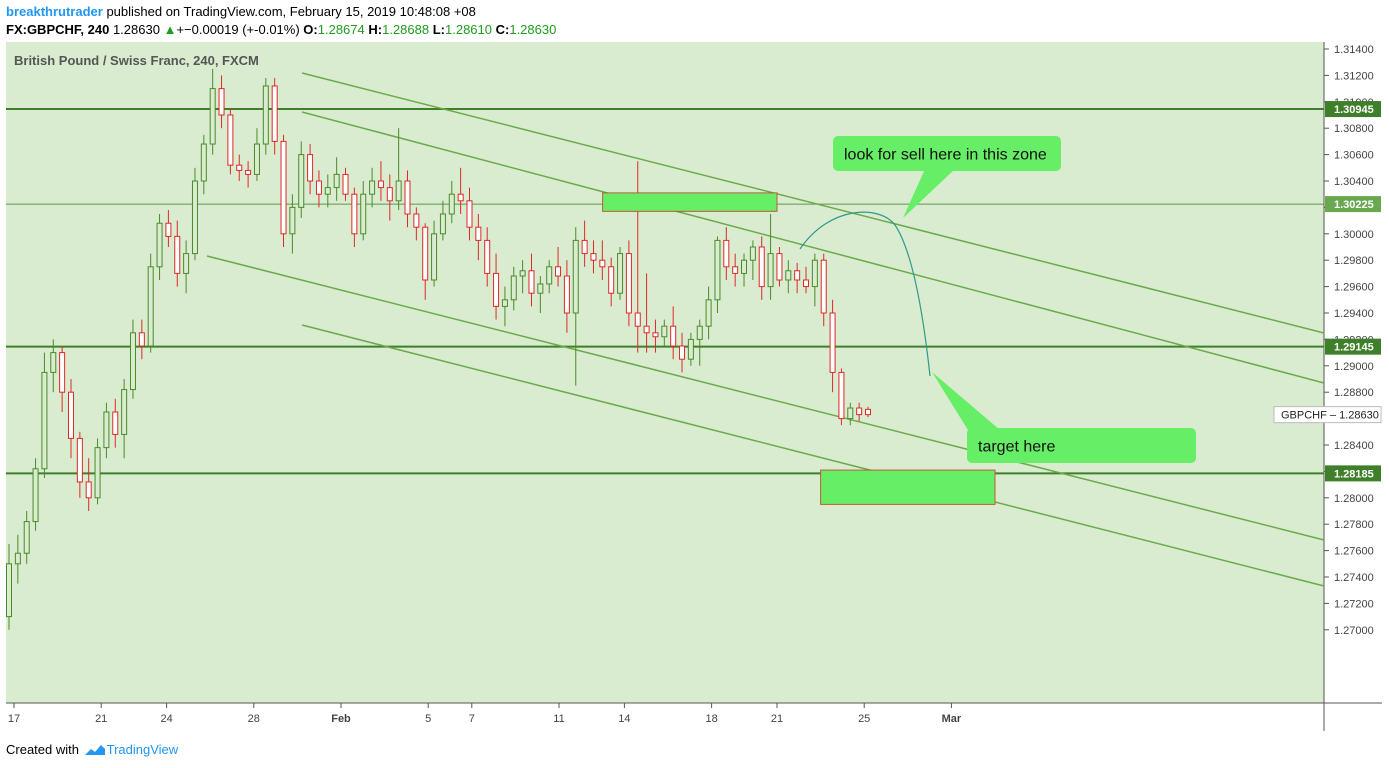 Image resolution: width=1389 pixels, height=768 pixels. What do you see at coordinates (1330, 416) in the screenshot?
I see `last-price-label: GBPCHF – 1.28630` at bounding box center [1330, 416].